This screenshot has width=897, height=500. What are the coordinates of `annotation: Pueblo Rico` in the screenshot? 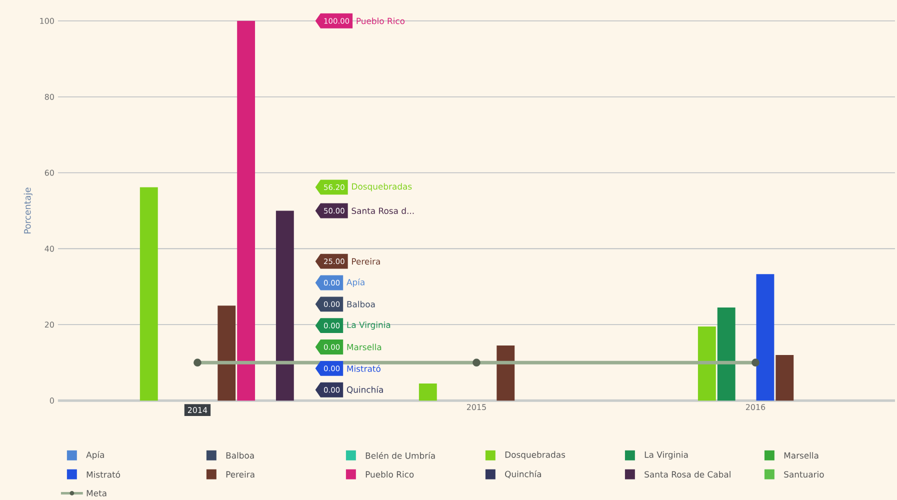 It's located at (380, 21).